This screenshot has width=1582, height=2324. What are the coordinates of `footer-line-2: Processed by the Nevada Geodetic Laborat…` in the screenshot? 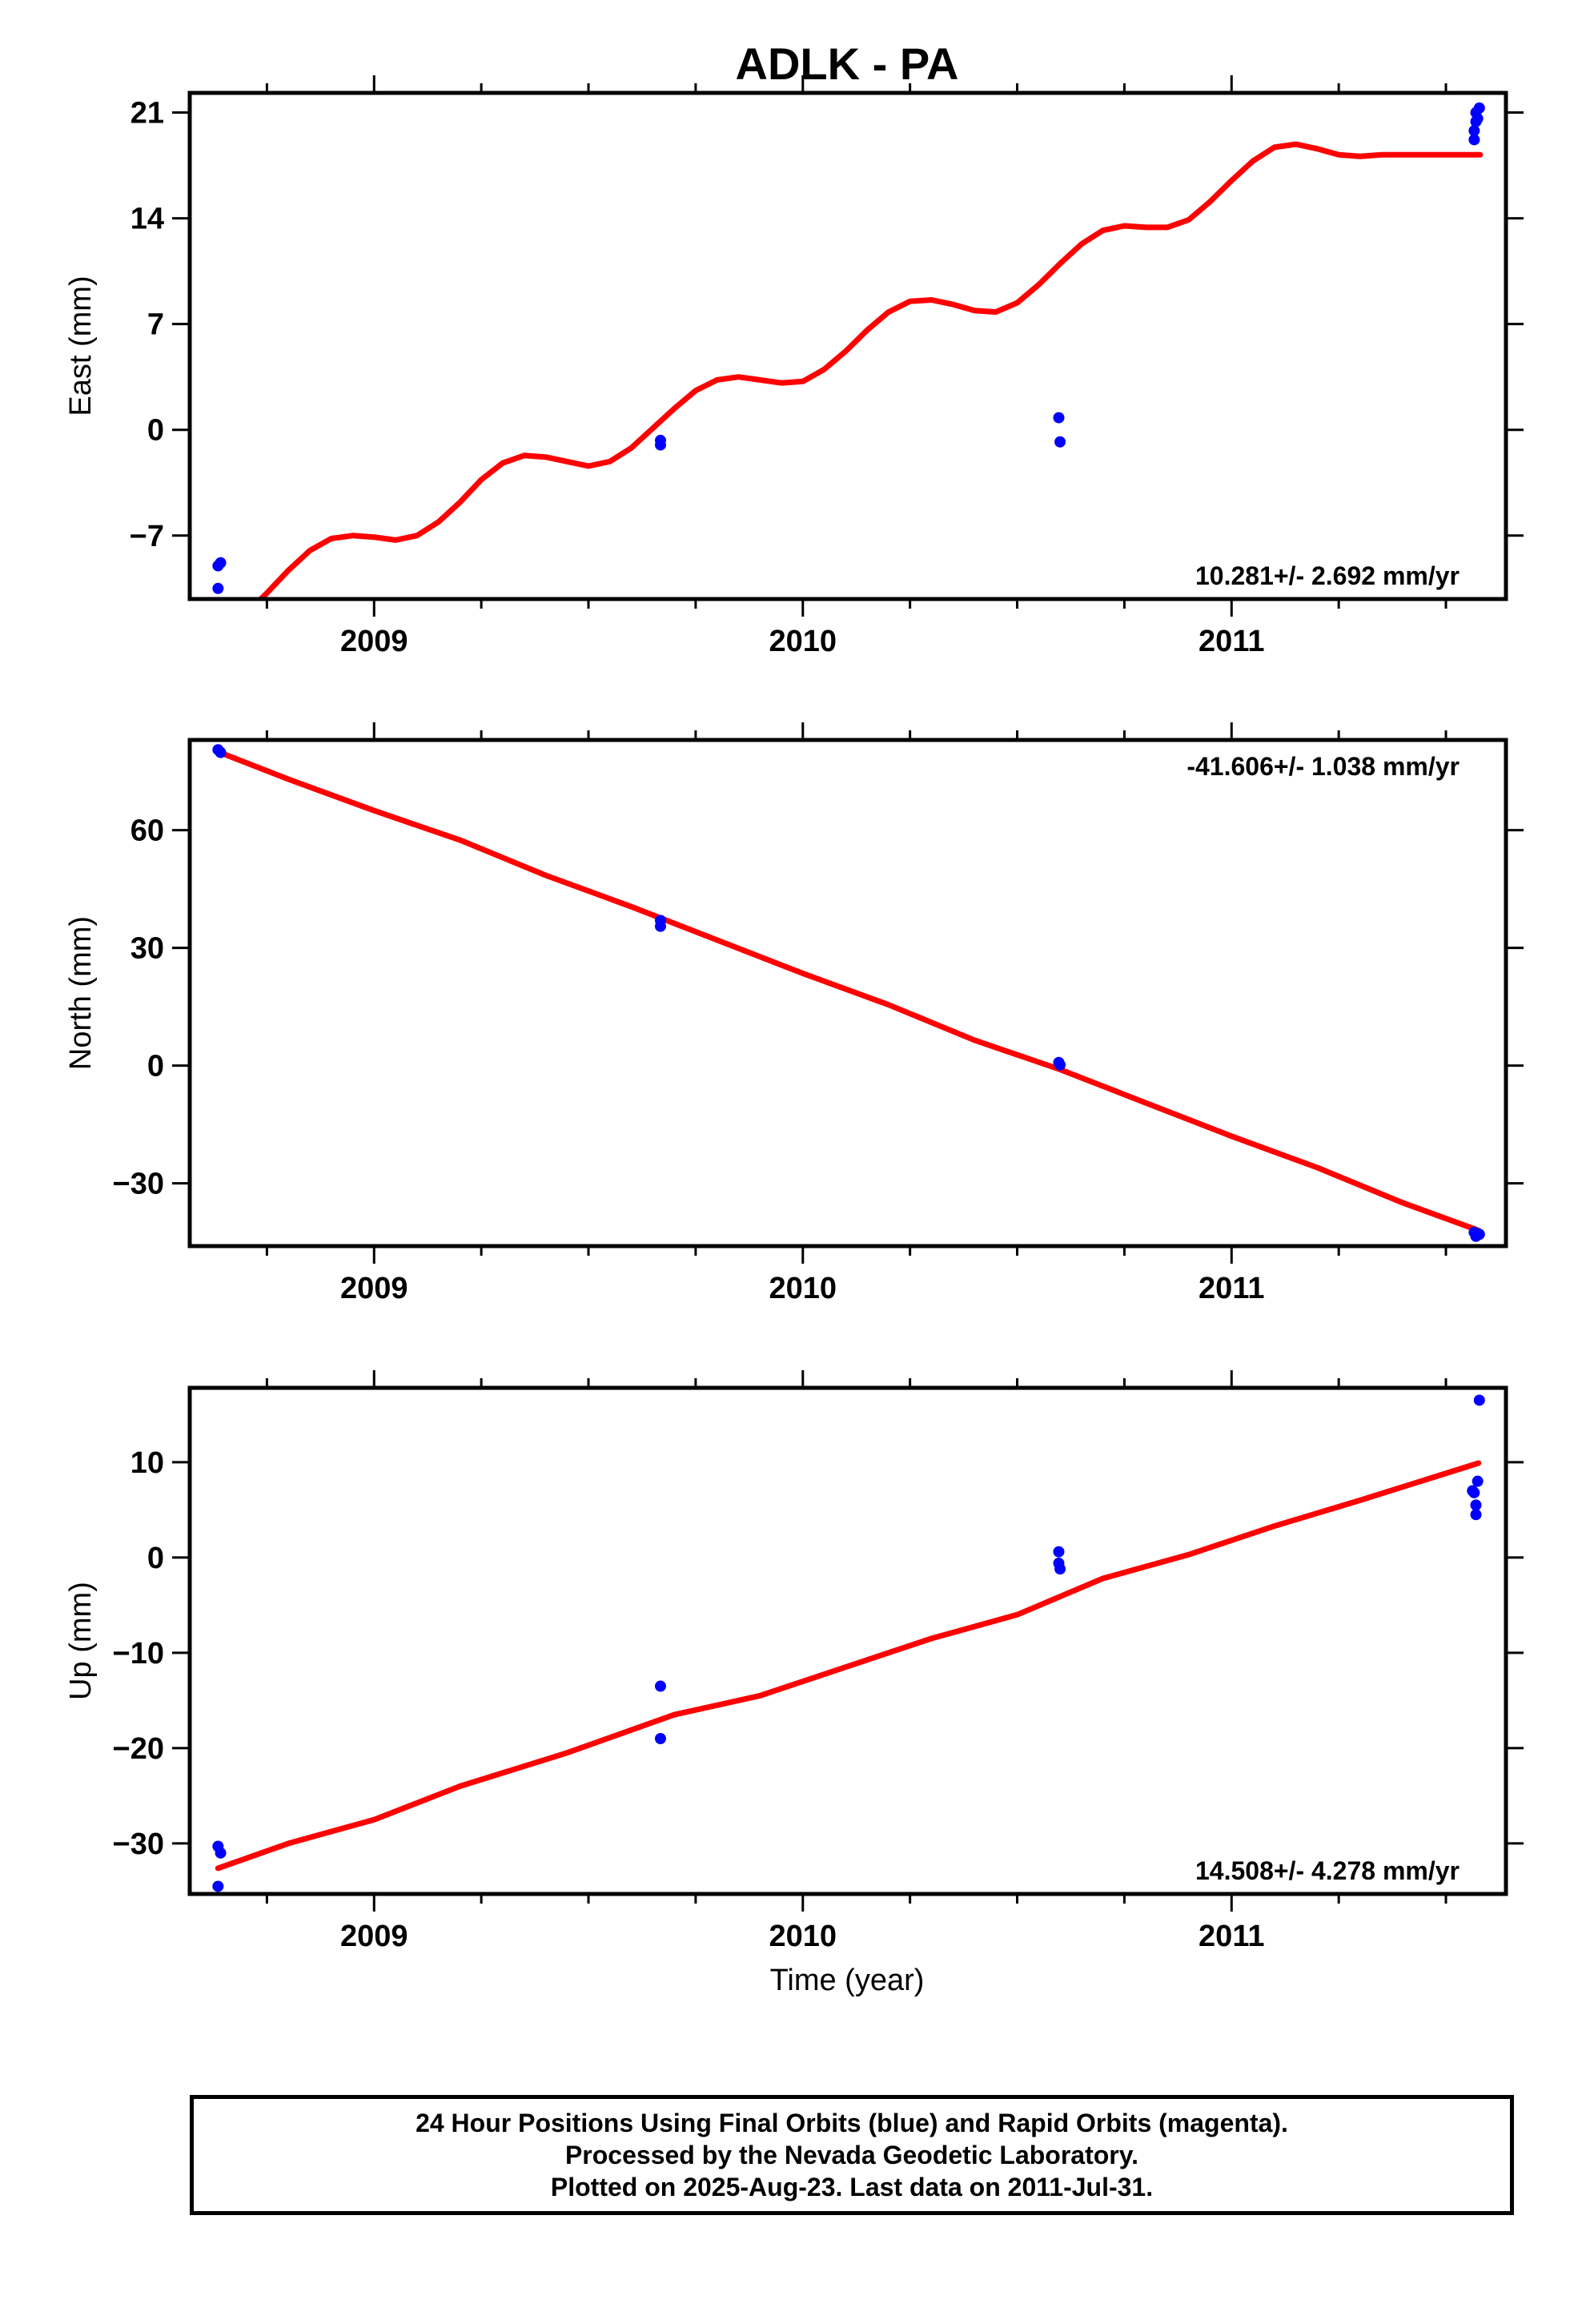 It's located at (851, 2155).